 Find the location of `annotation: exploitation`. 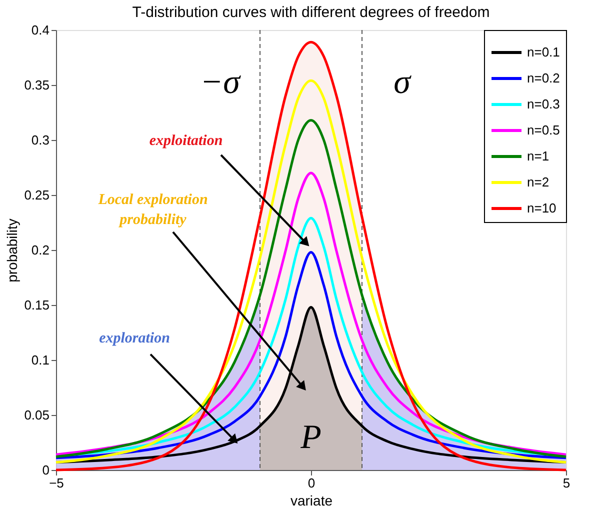

annotation: exploitation is located at coordinates (186, 141).